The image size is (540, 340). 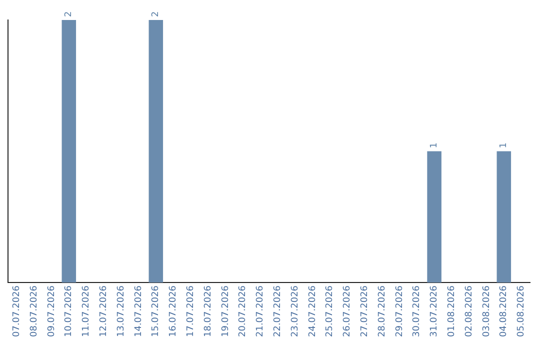 I want to click on x-tick-label: 07.07.2026, so click(x=17, y=311).